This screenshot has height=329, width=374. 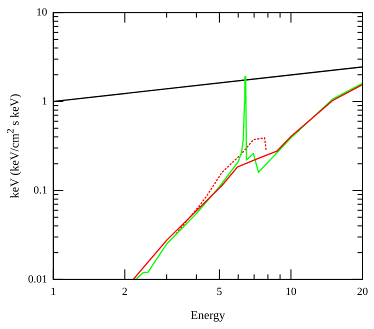 What do you see at coordinates (45, 101) in the screenshot?
I see `y-tick-label: 1` at bounding box center [45, 101].